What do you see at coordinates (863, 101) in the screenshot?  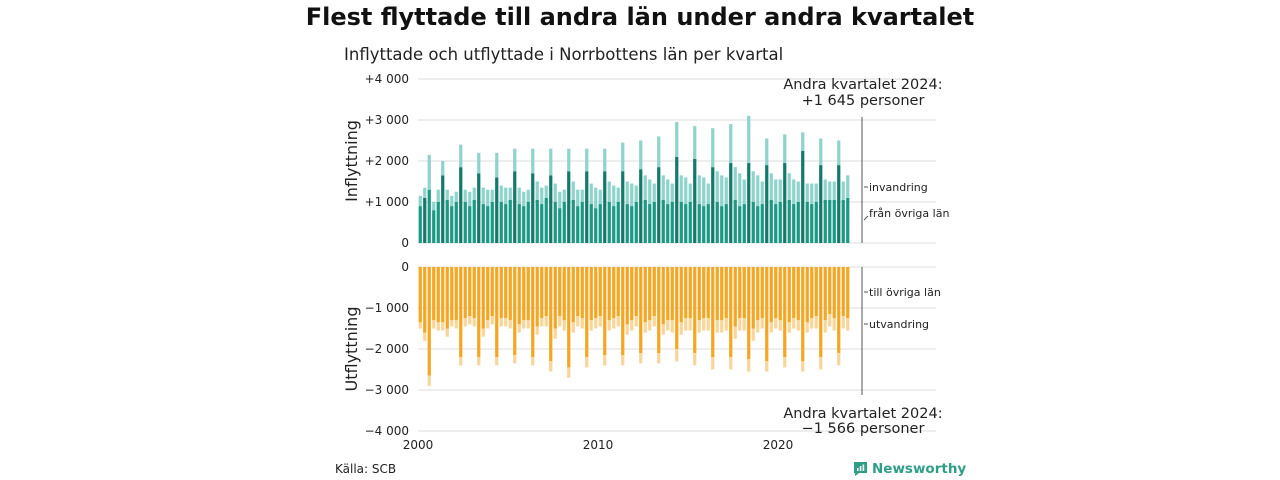 I see `annotation-line2: +1 645 personer` at bounding box center [863, 101].